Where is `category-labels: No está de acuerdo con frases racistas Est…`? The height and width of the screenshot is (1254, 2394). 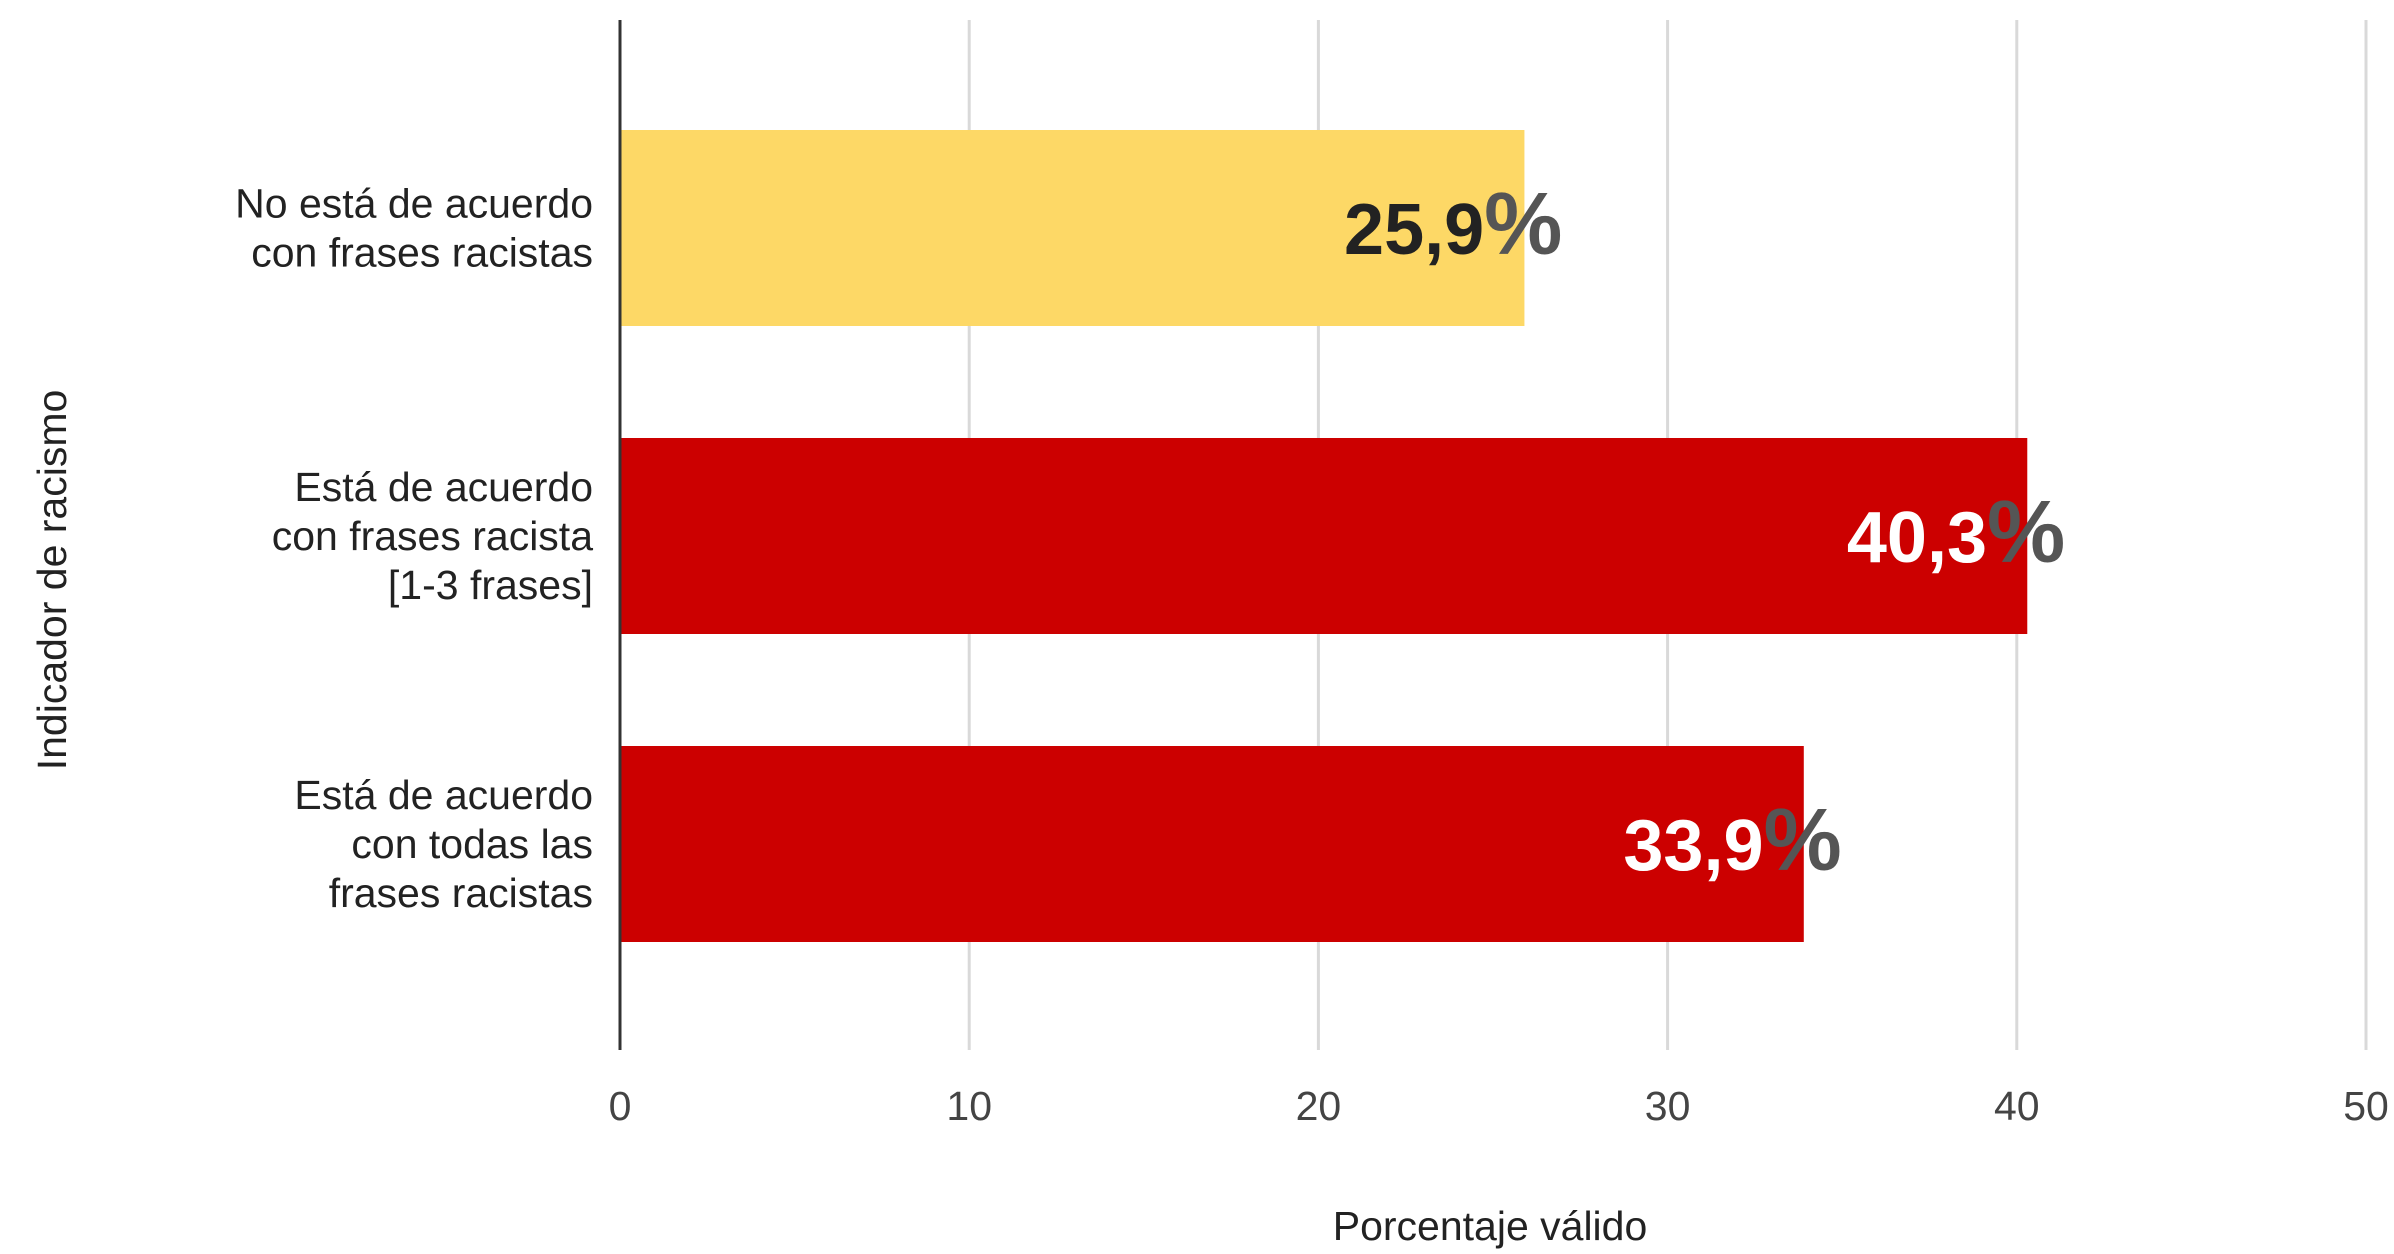
category-labels: No está de acuerdo con frases racistas Est… is located at coordinates (414, 549).